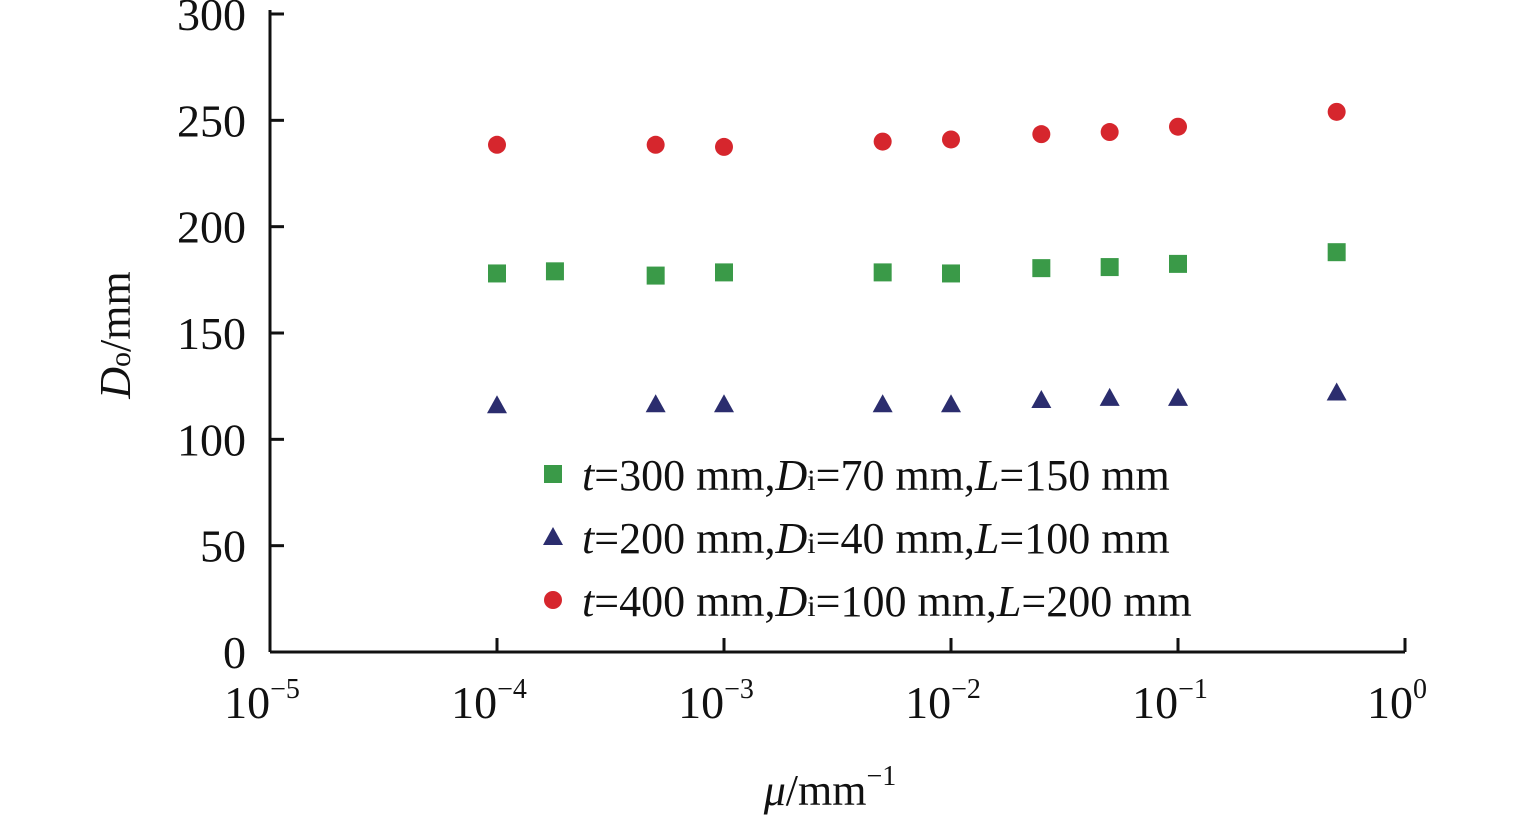  Describe the element at coordinates (943, 701) in the screenshot. I see `x-tick-label: 10⁻²` at that location.